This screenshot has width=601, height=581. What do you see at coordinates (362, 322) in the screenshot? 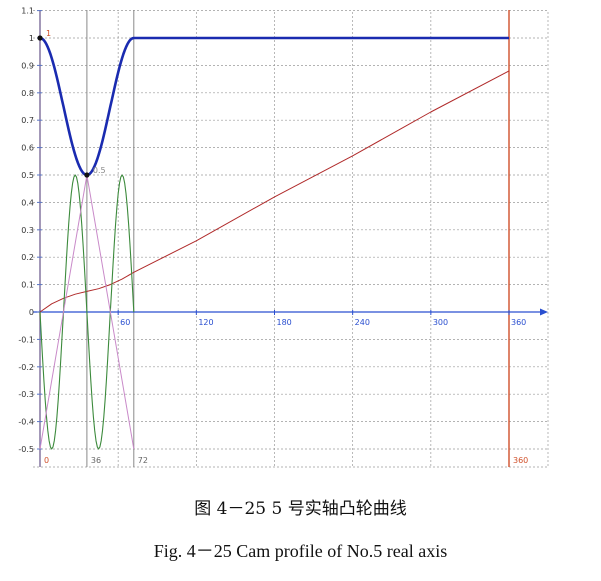
I see `x-tick-label: 240` at bounding box center [362, 322].